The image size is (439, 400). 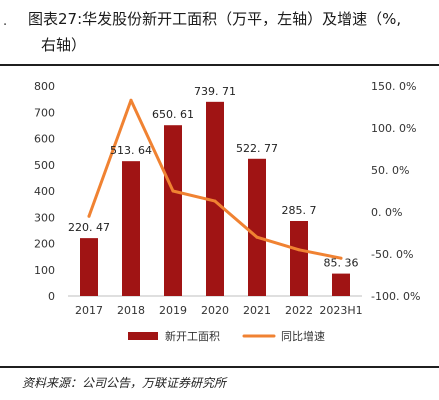 What do you see at coordinates (299, 210) in the screenshot?
I see `bar-value-label: 285. 7` at bounding box center [299, 210].